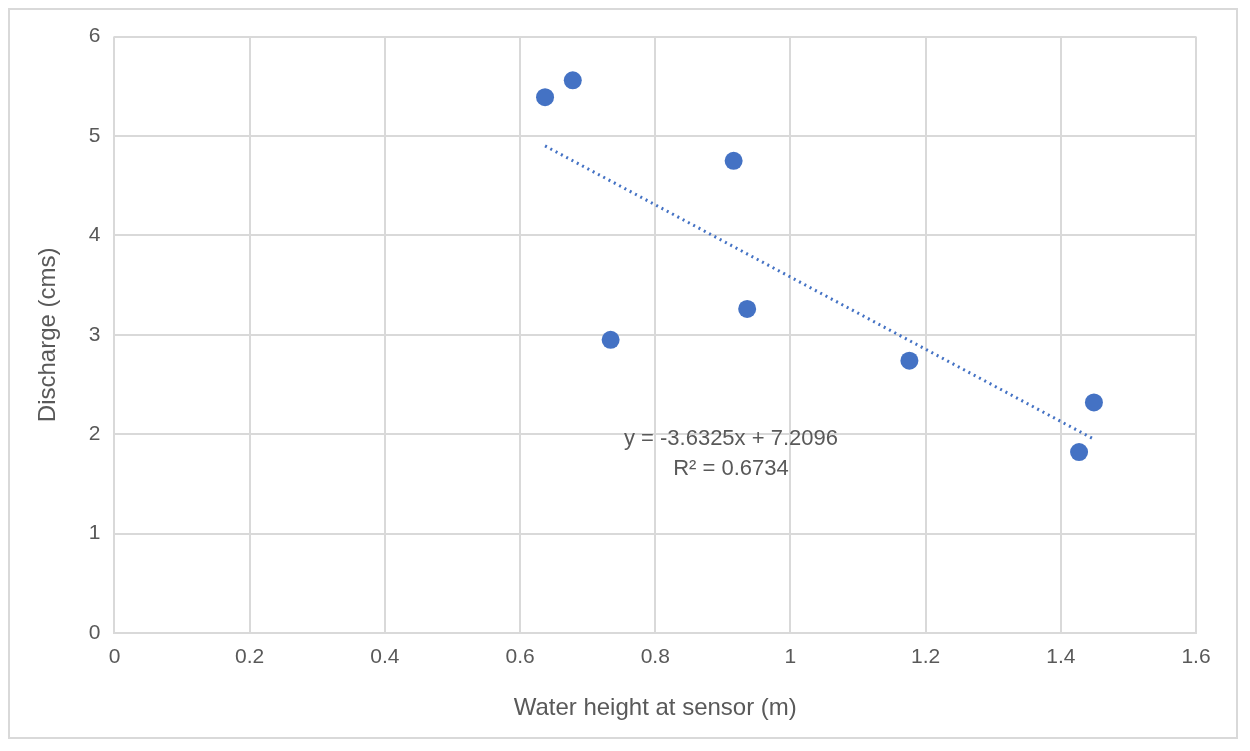  Describe the element at coordinates (114, 656) in the screenshot. I see `x-tick-label: 0` at that location.